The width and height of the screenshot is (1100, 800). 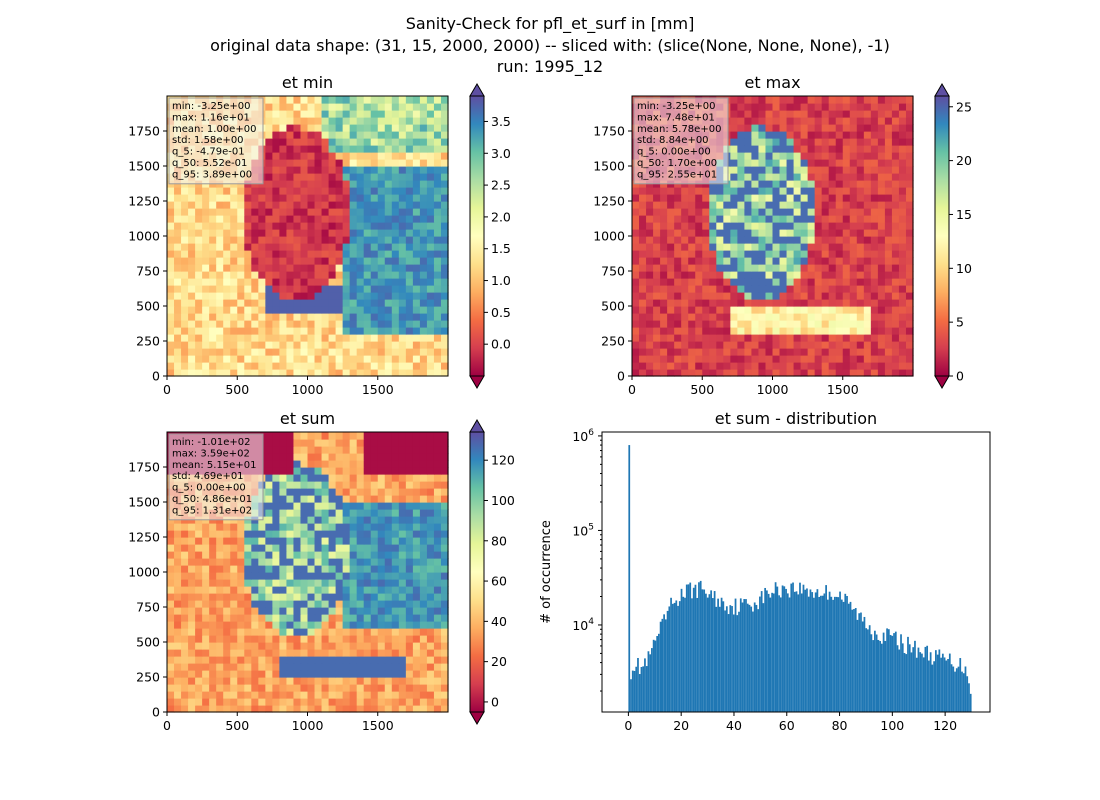 I want to click on x-tick-label: 1000, so click(x=773, y=389).